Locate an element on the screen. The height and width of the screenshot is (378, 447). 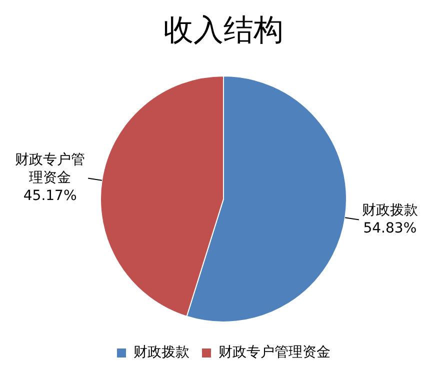
data-label: 45.17% is located at coordinates (50, 196).